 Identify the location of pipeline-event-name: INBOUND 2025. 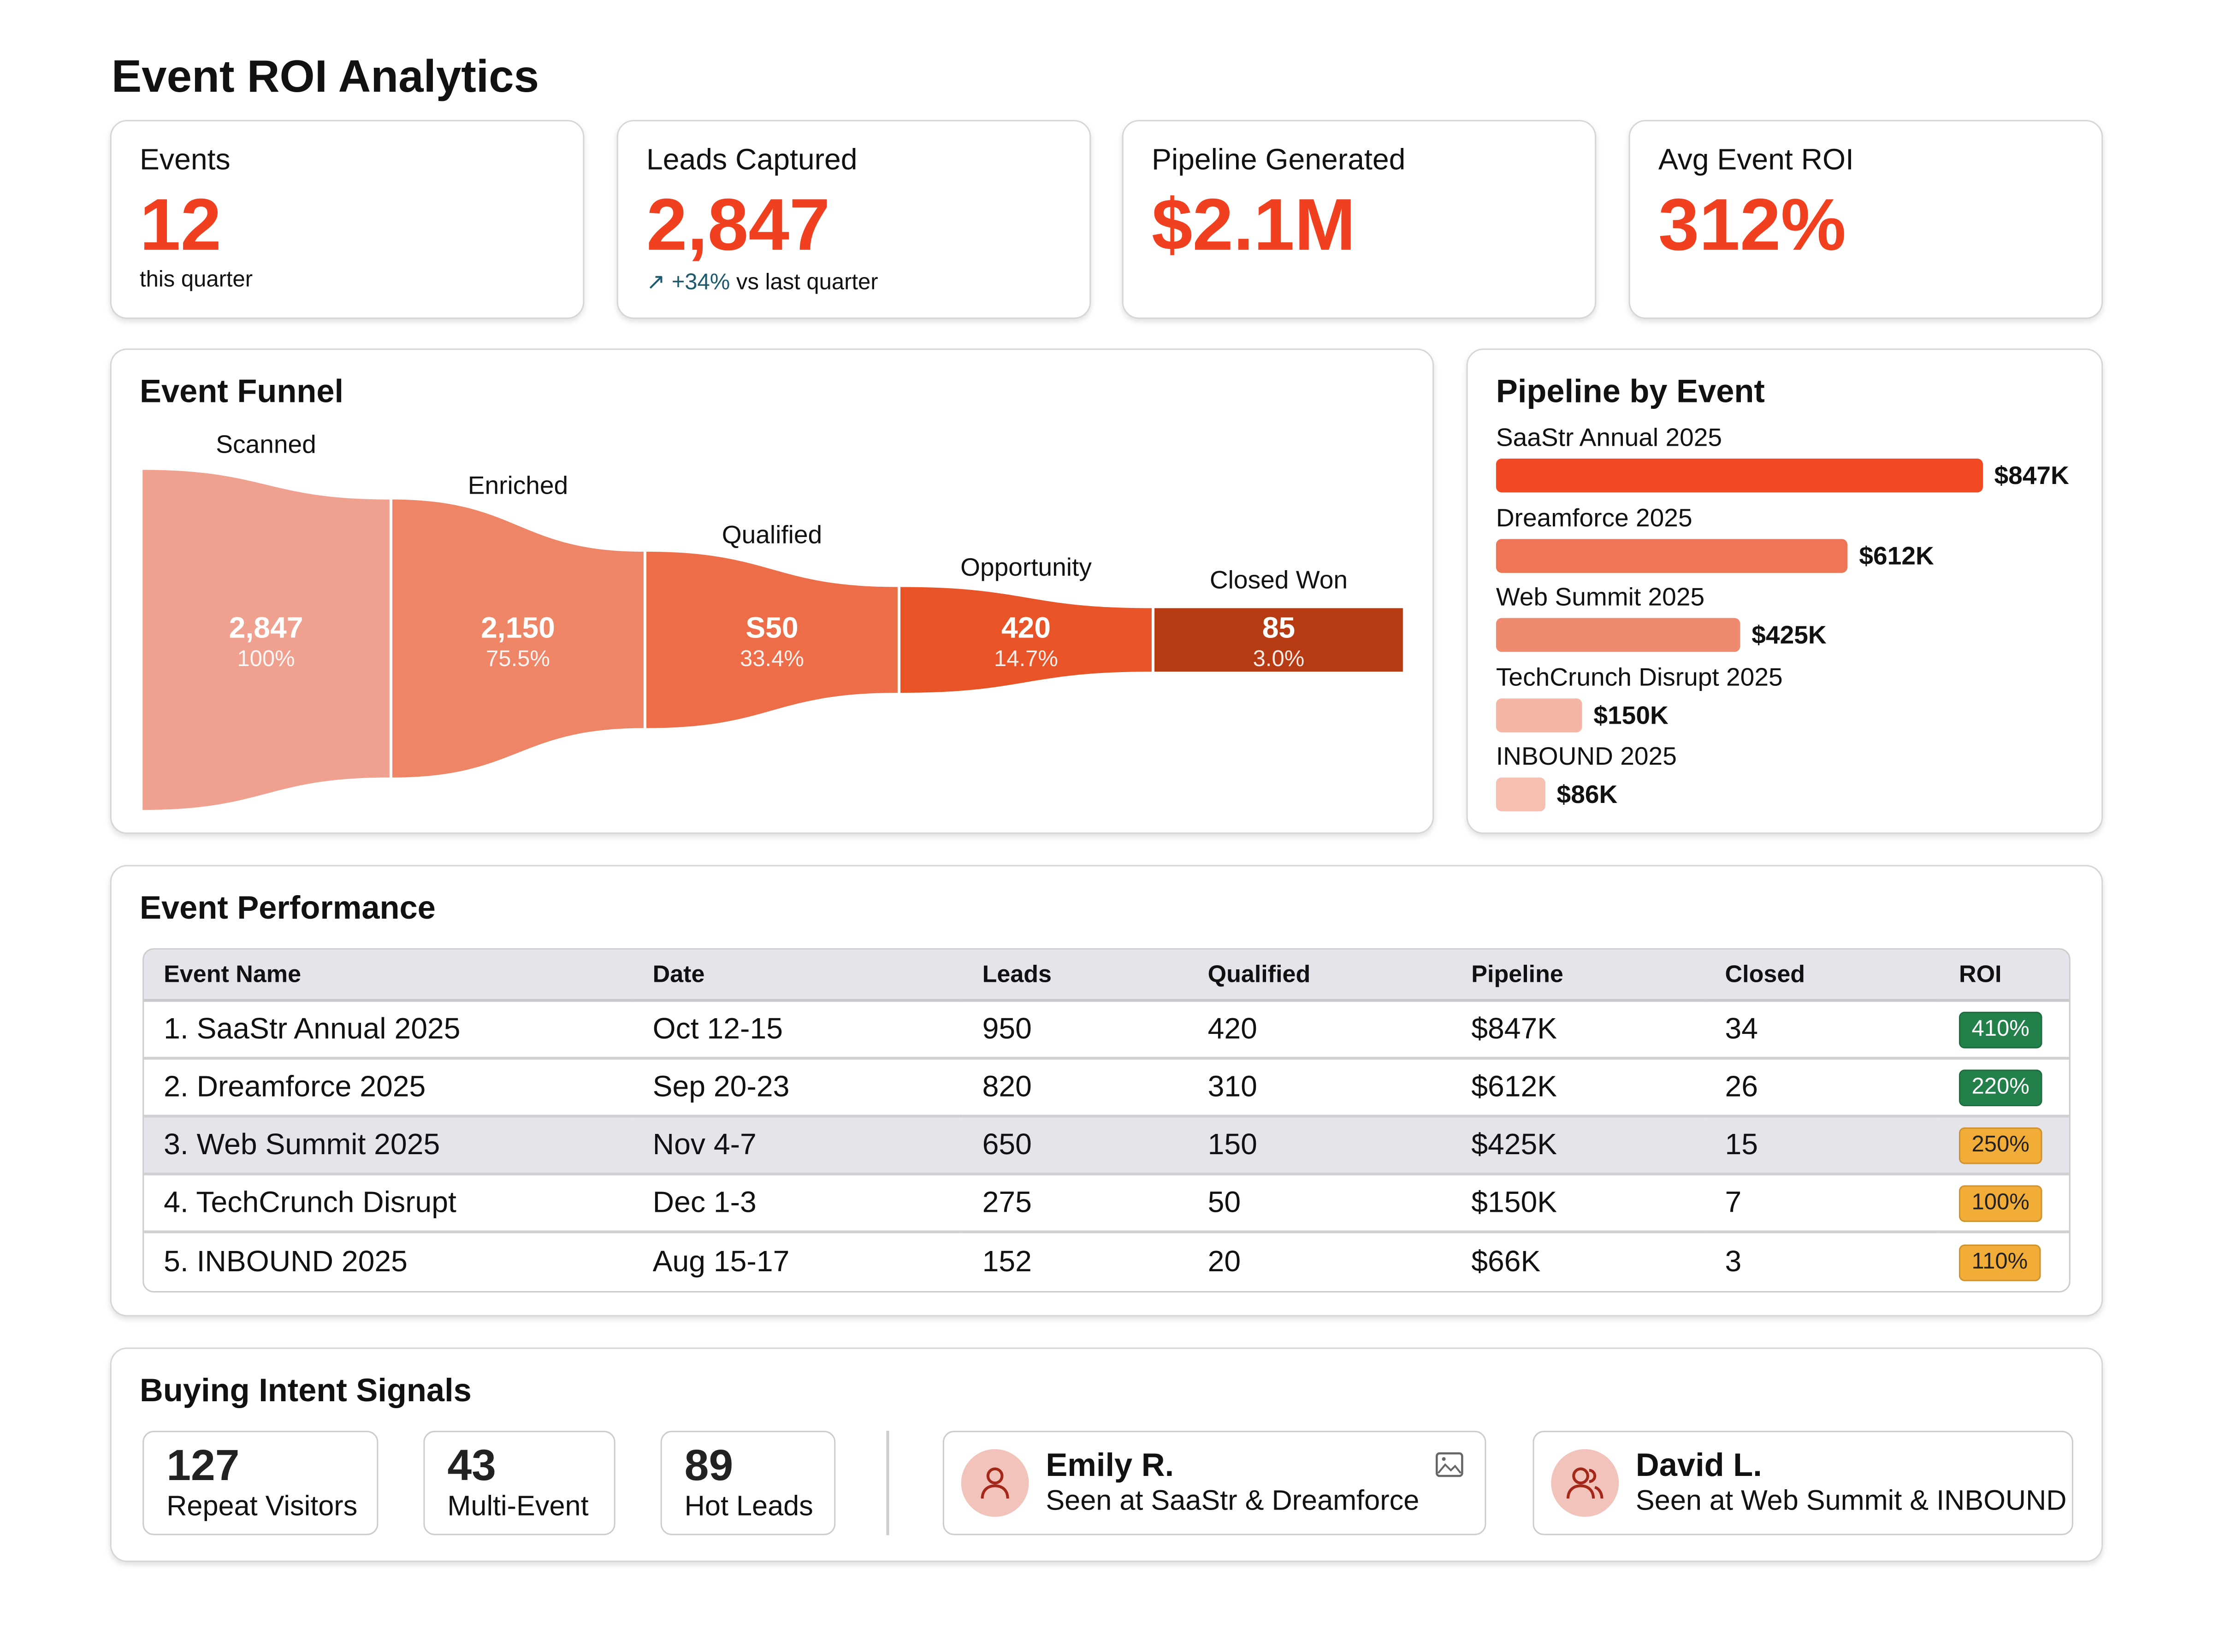
(1586, 756).